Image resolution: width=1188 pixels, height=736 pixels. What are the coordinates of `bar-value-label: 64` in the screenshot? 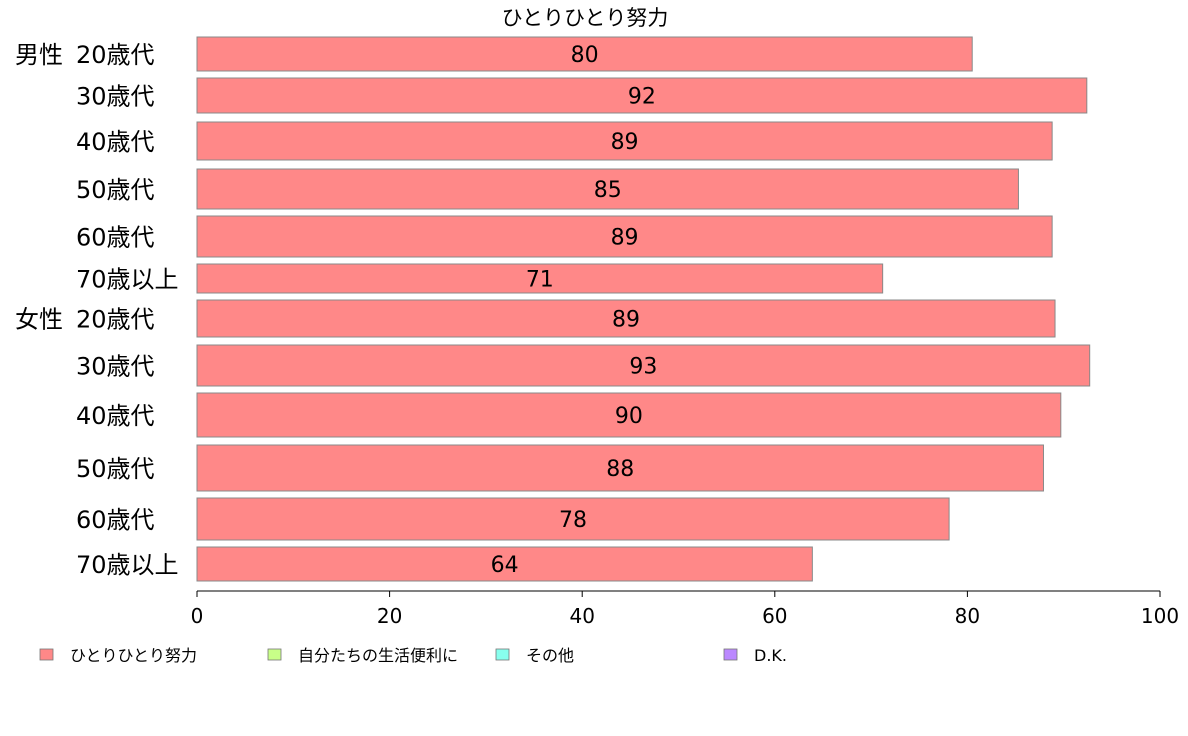 It's located at (505, 565).